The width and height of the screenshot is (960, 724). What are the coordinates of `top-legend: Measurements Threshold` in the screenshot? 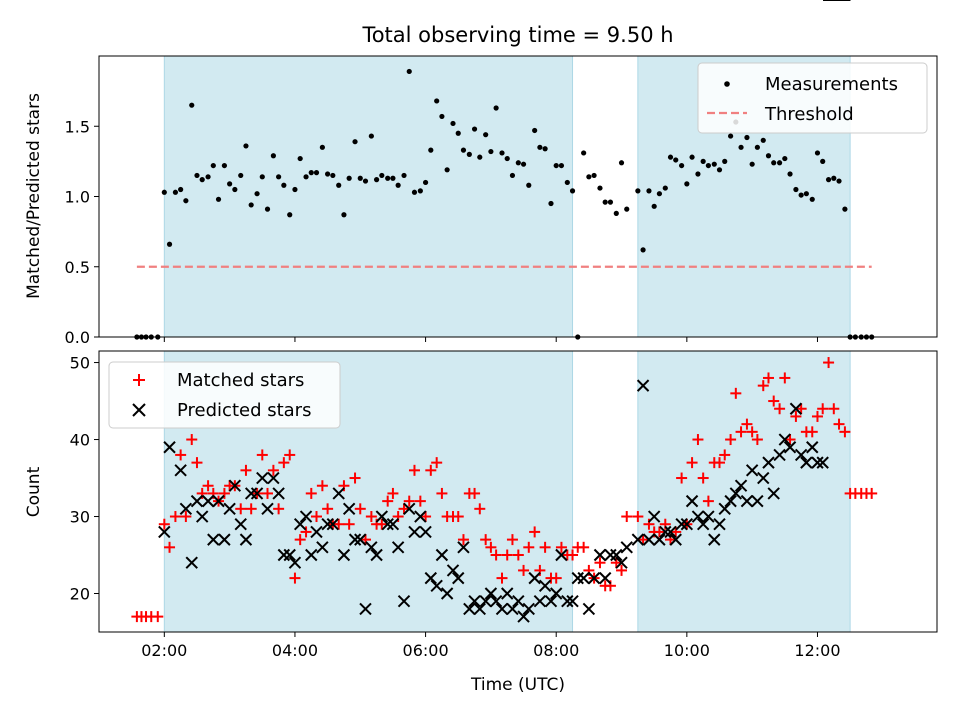 It's located at (812, 98).